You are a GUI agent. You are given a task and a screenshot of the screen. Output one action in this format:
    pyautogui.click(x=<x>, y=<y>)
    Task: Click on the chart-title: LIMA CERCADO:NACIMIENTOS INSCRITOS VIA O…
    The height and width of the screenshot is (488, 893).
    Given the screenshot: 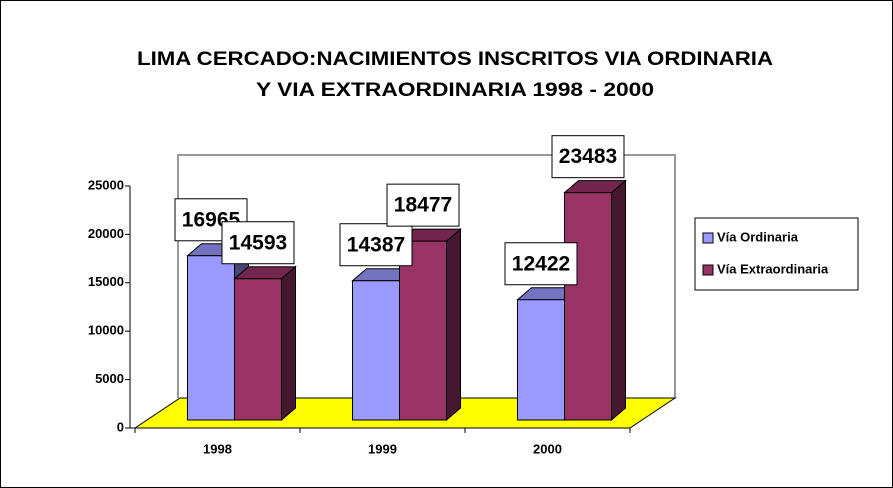 What is the action you would take?
    pyautogui.click(x=455, y=59)
    